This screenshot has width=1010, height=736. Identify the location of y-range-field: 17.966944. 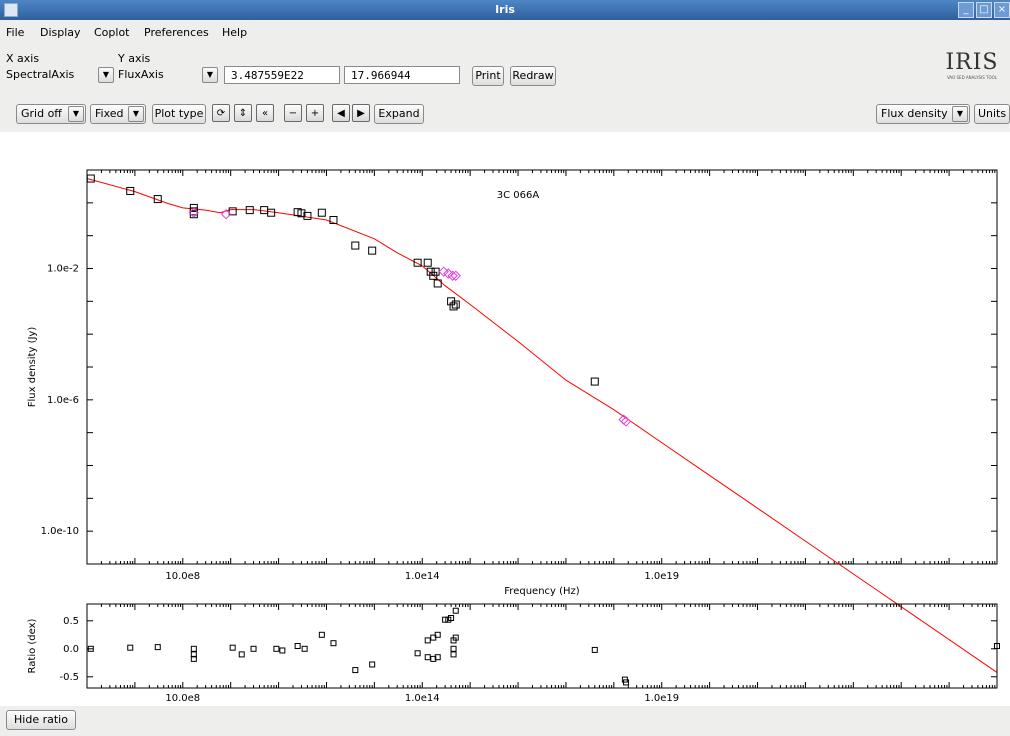
(402, 75).